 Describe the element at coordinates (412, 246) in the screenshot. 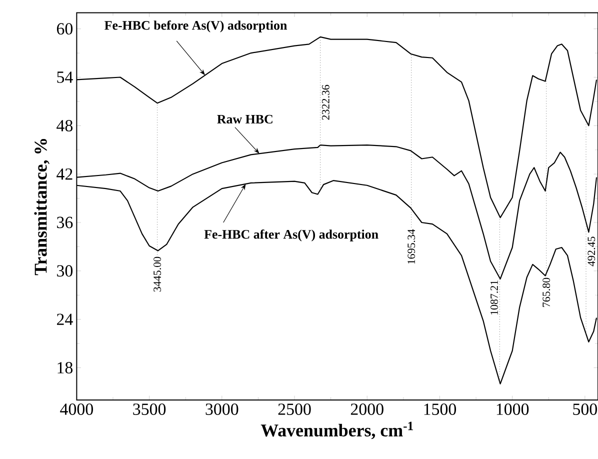

I see `ref-line-label: 1695.34` at that location.